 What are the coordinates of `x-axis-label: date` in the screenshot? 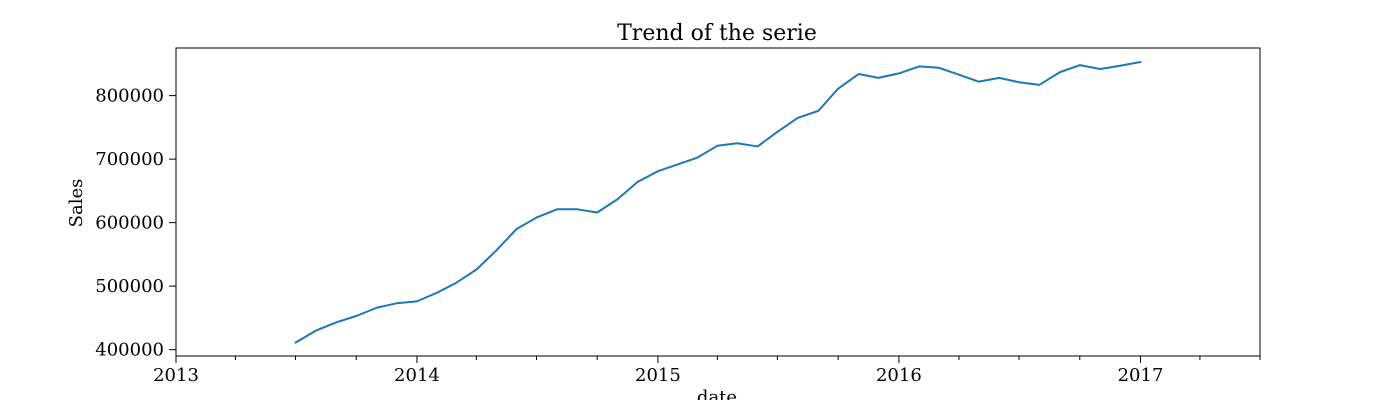 It's located at (717, 393).